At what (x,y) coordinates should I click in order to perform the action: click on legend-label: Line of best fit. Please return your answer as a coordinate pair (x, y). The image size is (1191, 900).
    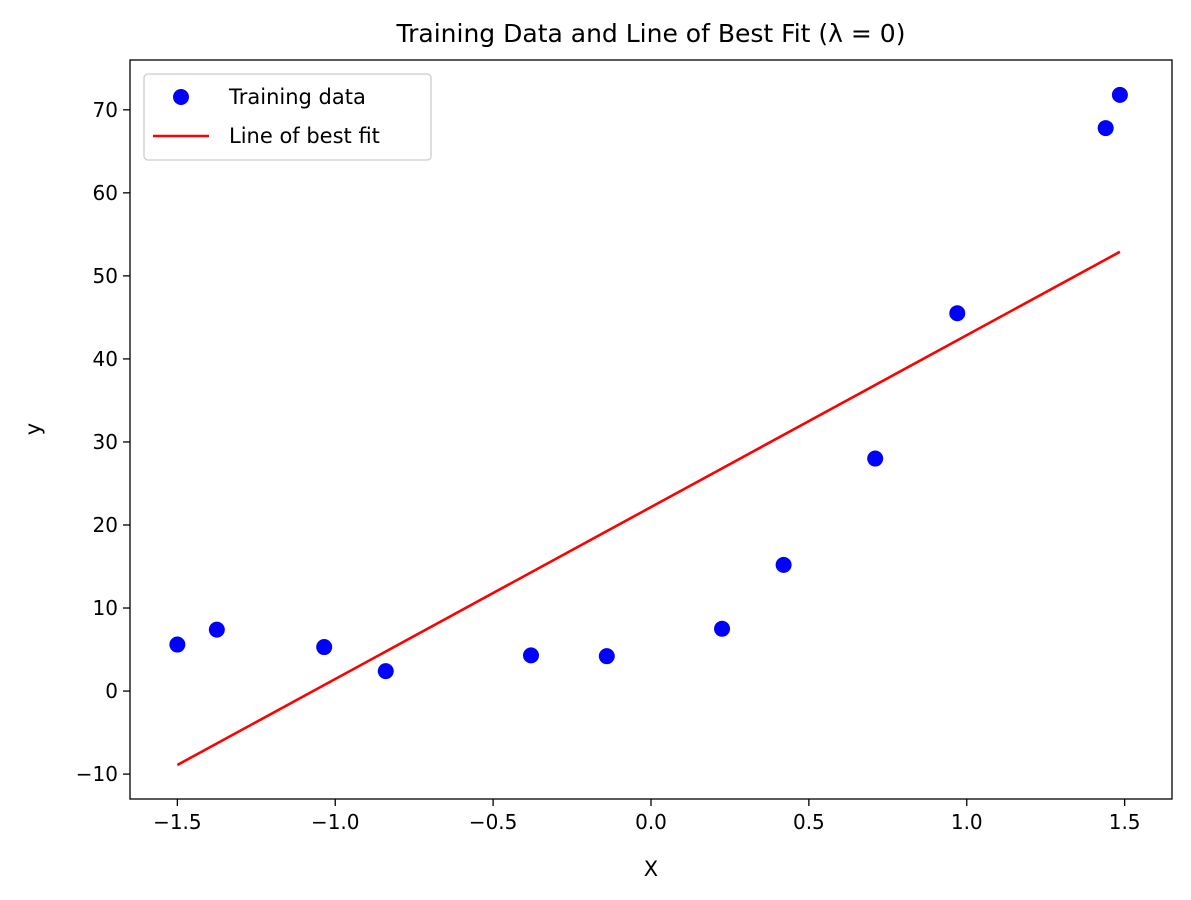
    Looking at the image, I should click on (304, 136).